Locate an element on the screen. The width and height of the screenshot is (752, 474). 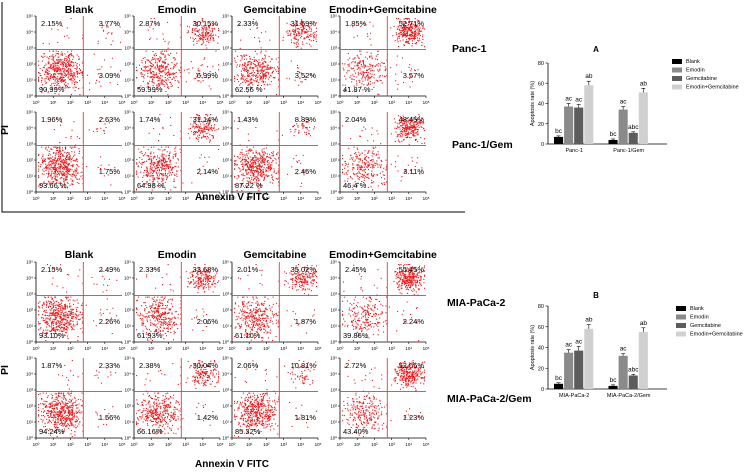
y-tick-label: 10¹ is located at coordinates (225, 176).